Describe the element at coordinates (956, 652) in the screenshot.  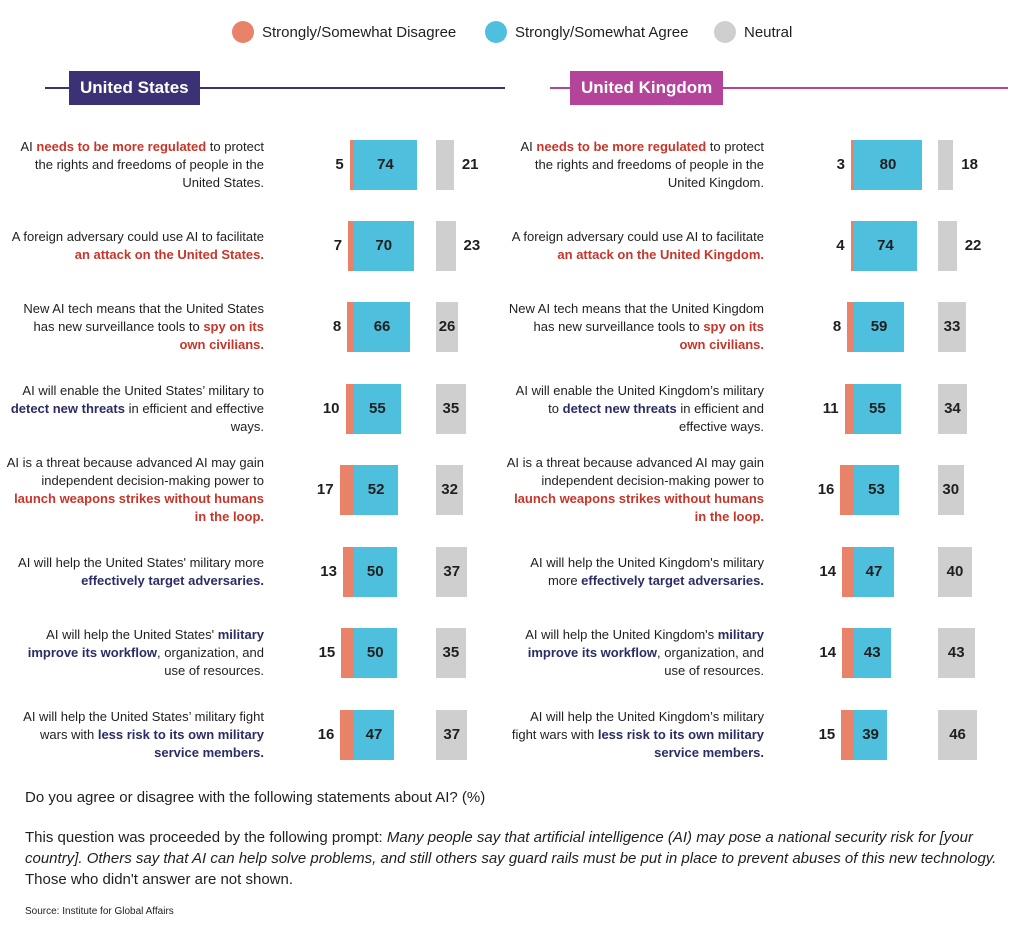
I see `uk-label-neutral-7: 43` at that location.